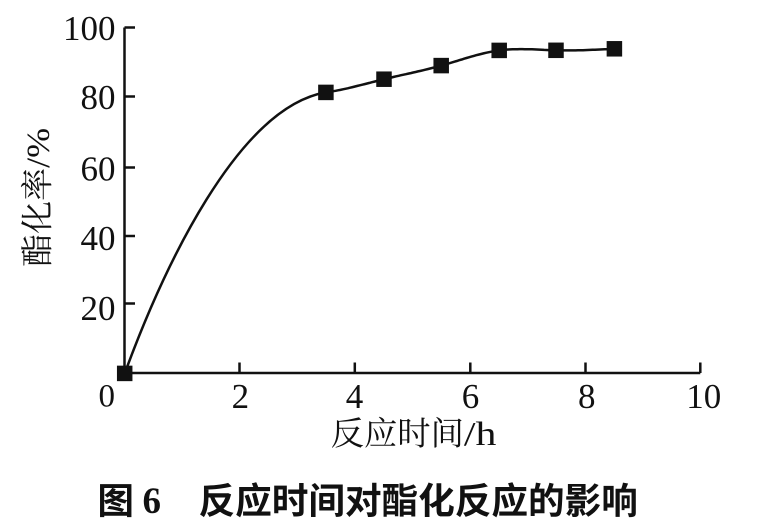 The height and width of the screenshot is (531, 762). Describe the element at coordinates (98, 97) in the screenshot. I see `svg-text: 80` at that location.